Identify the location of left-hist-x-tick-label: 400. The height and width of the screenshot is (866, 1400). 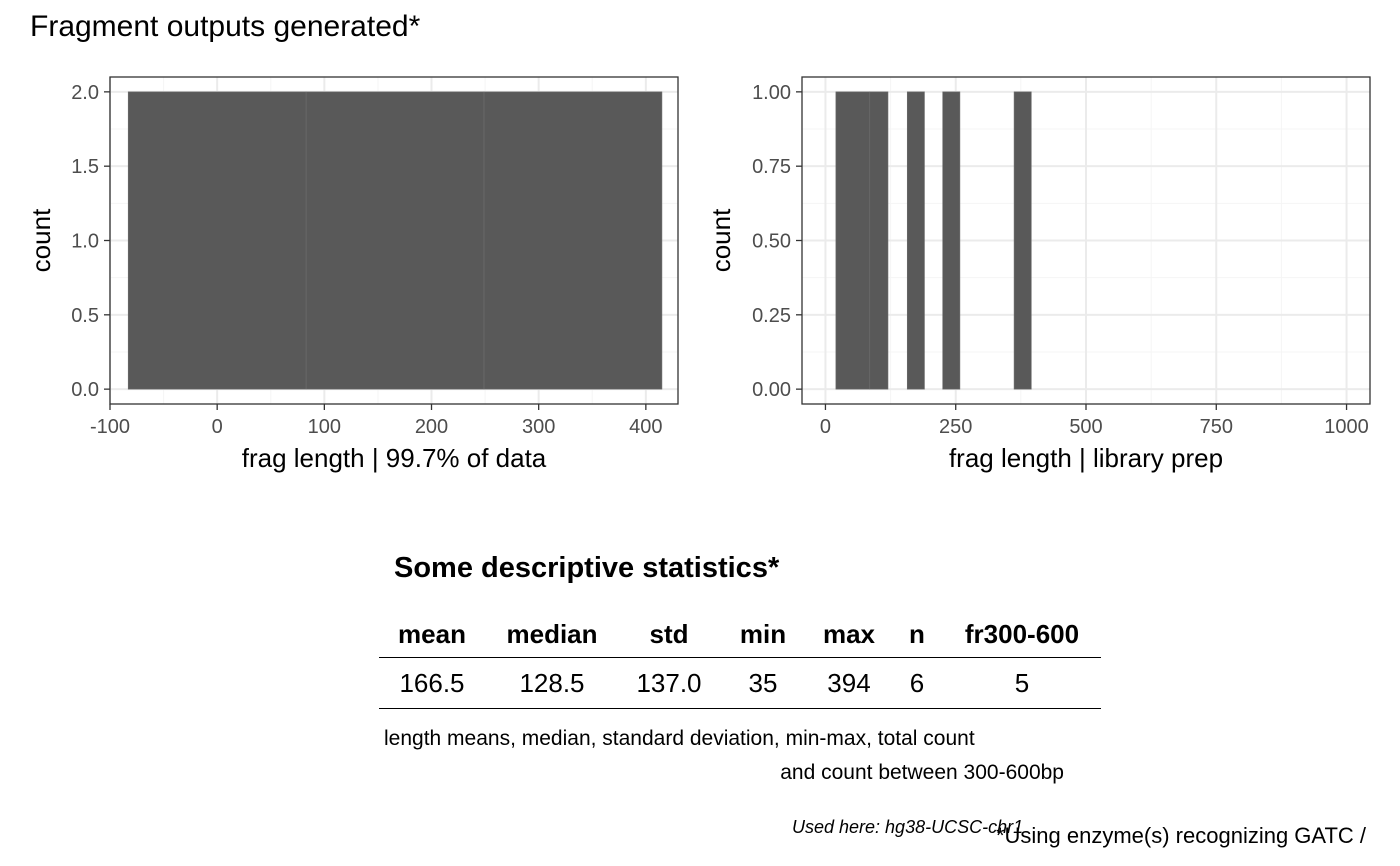
(645, 427).